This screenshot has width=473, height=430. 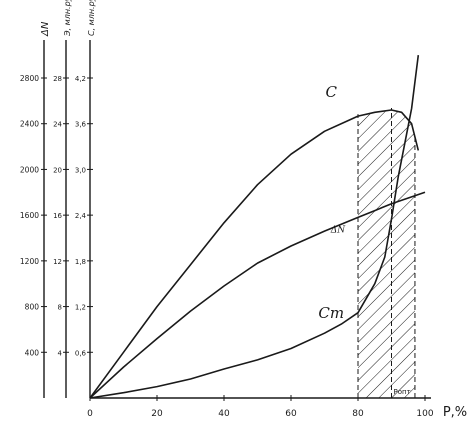 What do you see at coordinates (57, 79) in the screenshot?
I see `y-tick-label-1-6: 28` at bounding box center [57, 79].